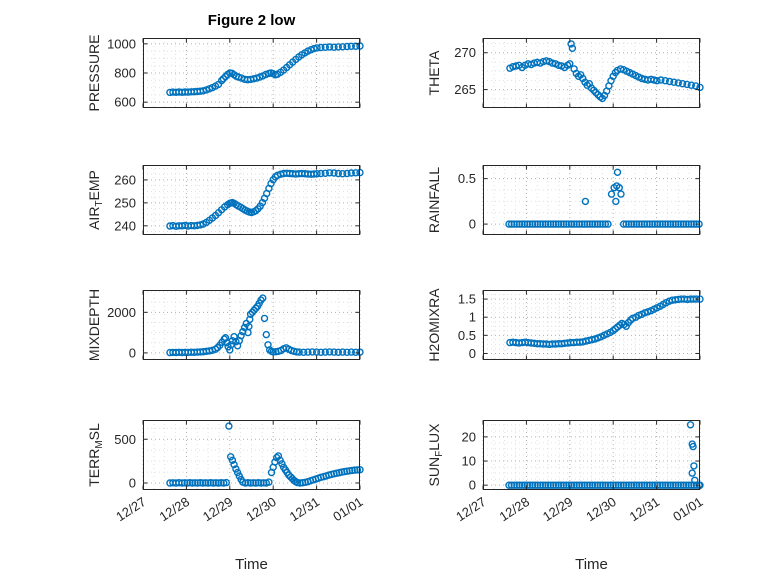 The width and height of the screenshot is (778, 583). I want to click on chart-h2omixra: 0 0.5 1 1.5 H2OMIXRA, so click(565, 325).